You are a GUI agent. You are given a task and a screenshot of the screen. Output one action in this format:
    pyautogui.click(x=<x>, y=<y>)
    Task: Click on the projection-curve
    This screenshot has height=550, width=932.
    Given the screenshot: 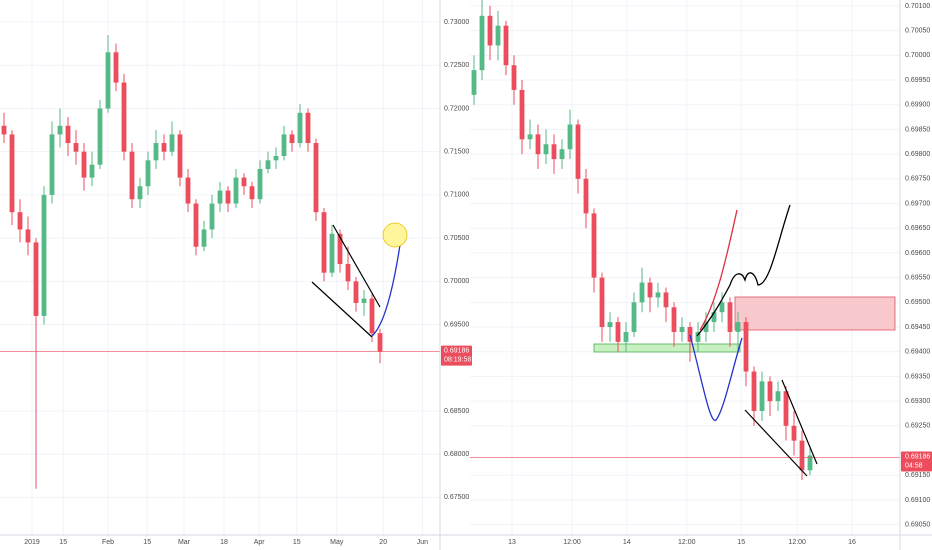 What is the action you would take?
    pyautogui.click(x=718, y=270)
    